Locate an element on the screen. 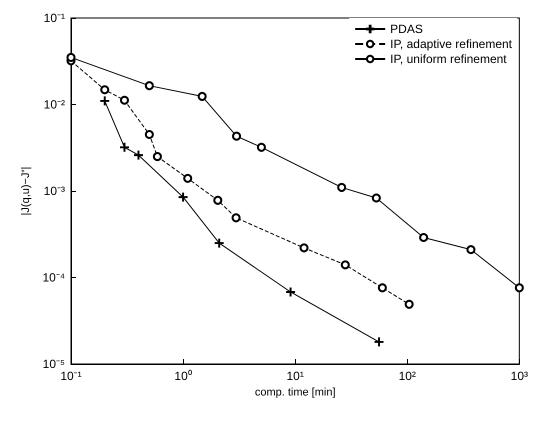  legend-label: IP, uniform refinement is located at coordinates (449, 59).